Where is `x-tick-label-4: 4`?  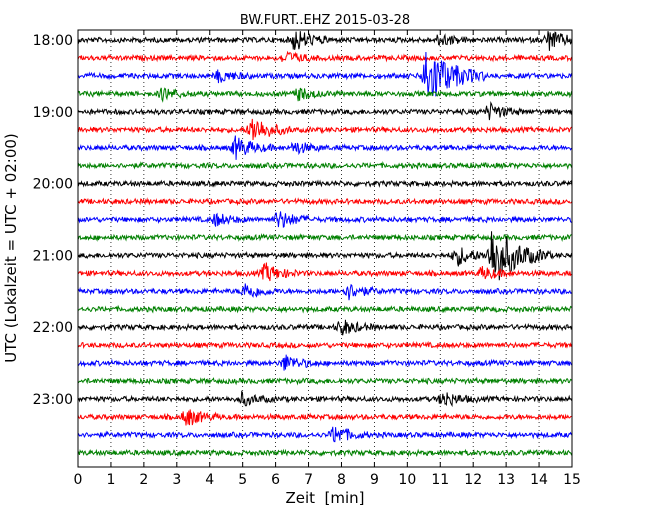 x-tick-label-4: 4 is located at coordinates (209, 480).